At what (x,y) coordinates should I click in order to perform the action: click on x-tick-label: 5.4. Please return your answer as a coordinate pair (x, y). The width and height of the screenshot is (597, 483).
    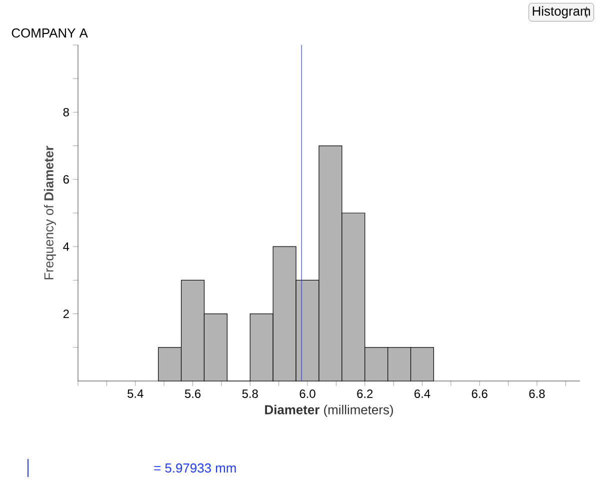
    Looking at the image, I should click on (136, 394).